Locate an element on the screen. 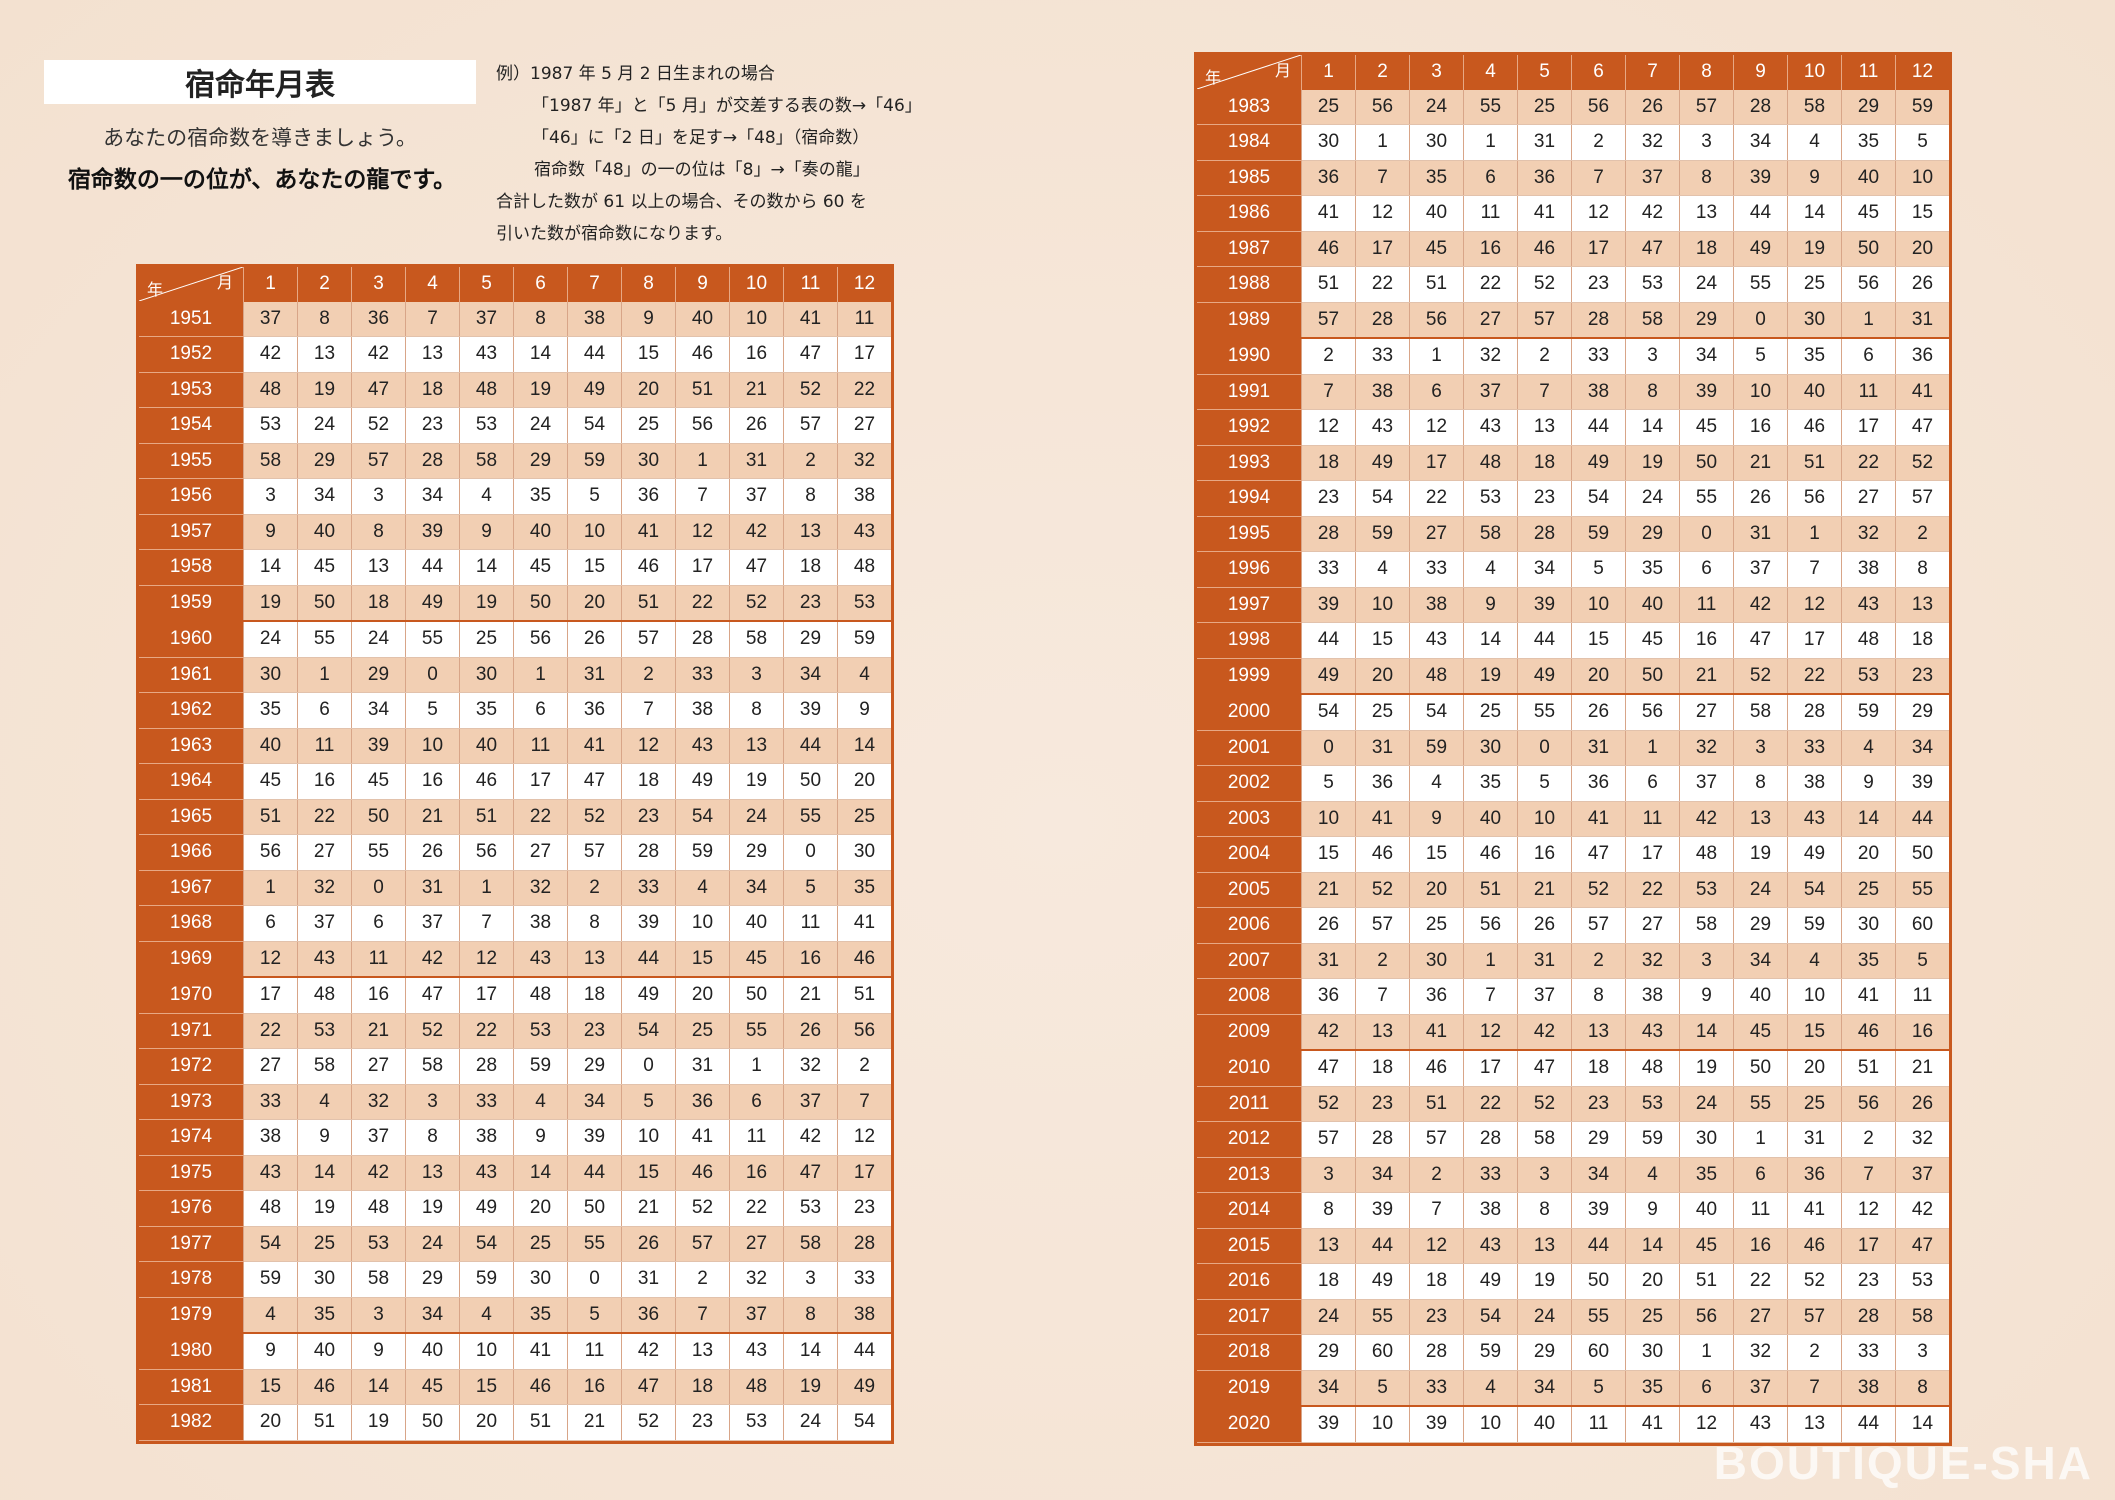  table-row: 1998 44 15 43 14 44 15 45 16 47 17 48 18 is located at coordinates (1573, 640).